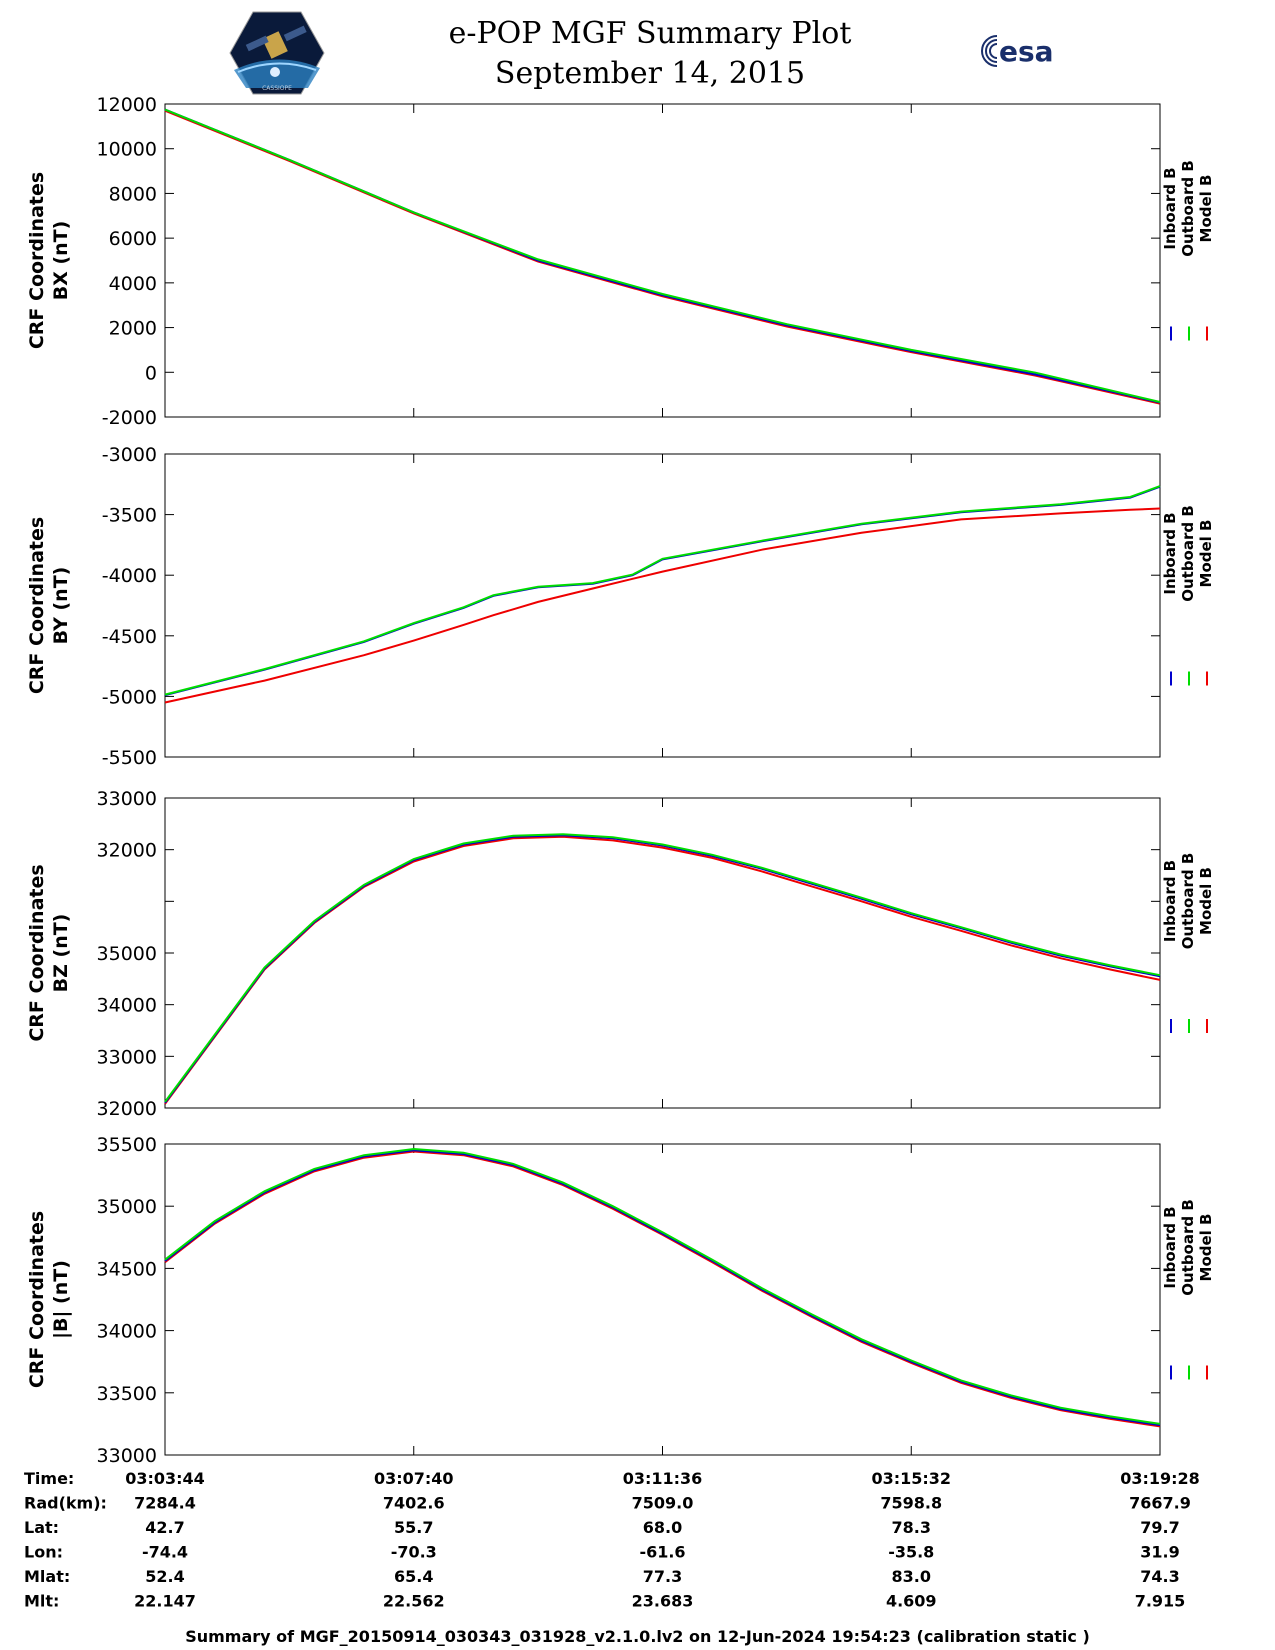  I want to click on legend-label-bx: Outboard B, so click(1188, 208).